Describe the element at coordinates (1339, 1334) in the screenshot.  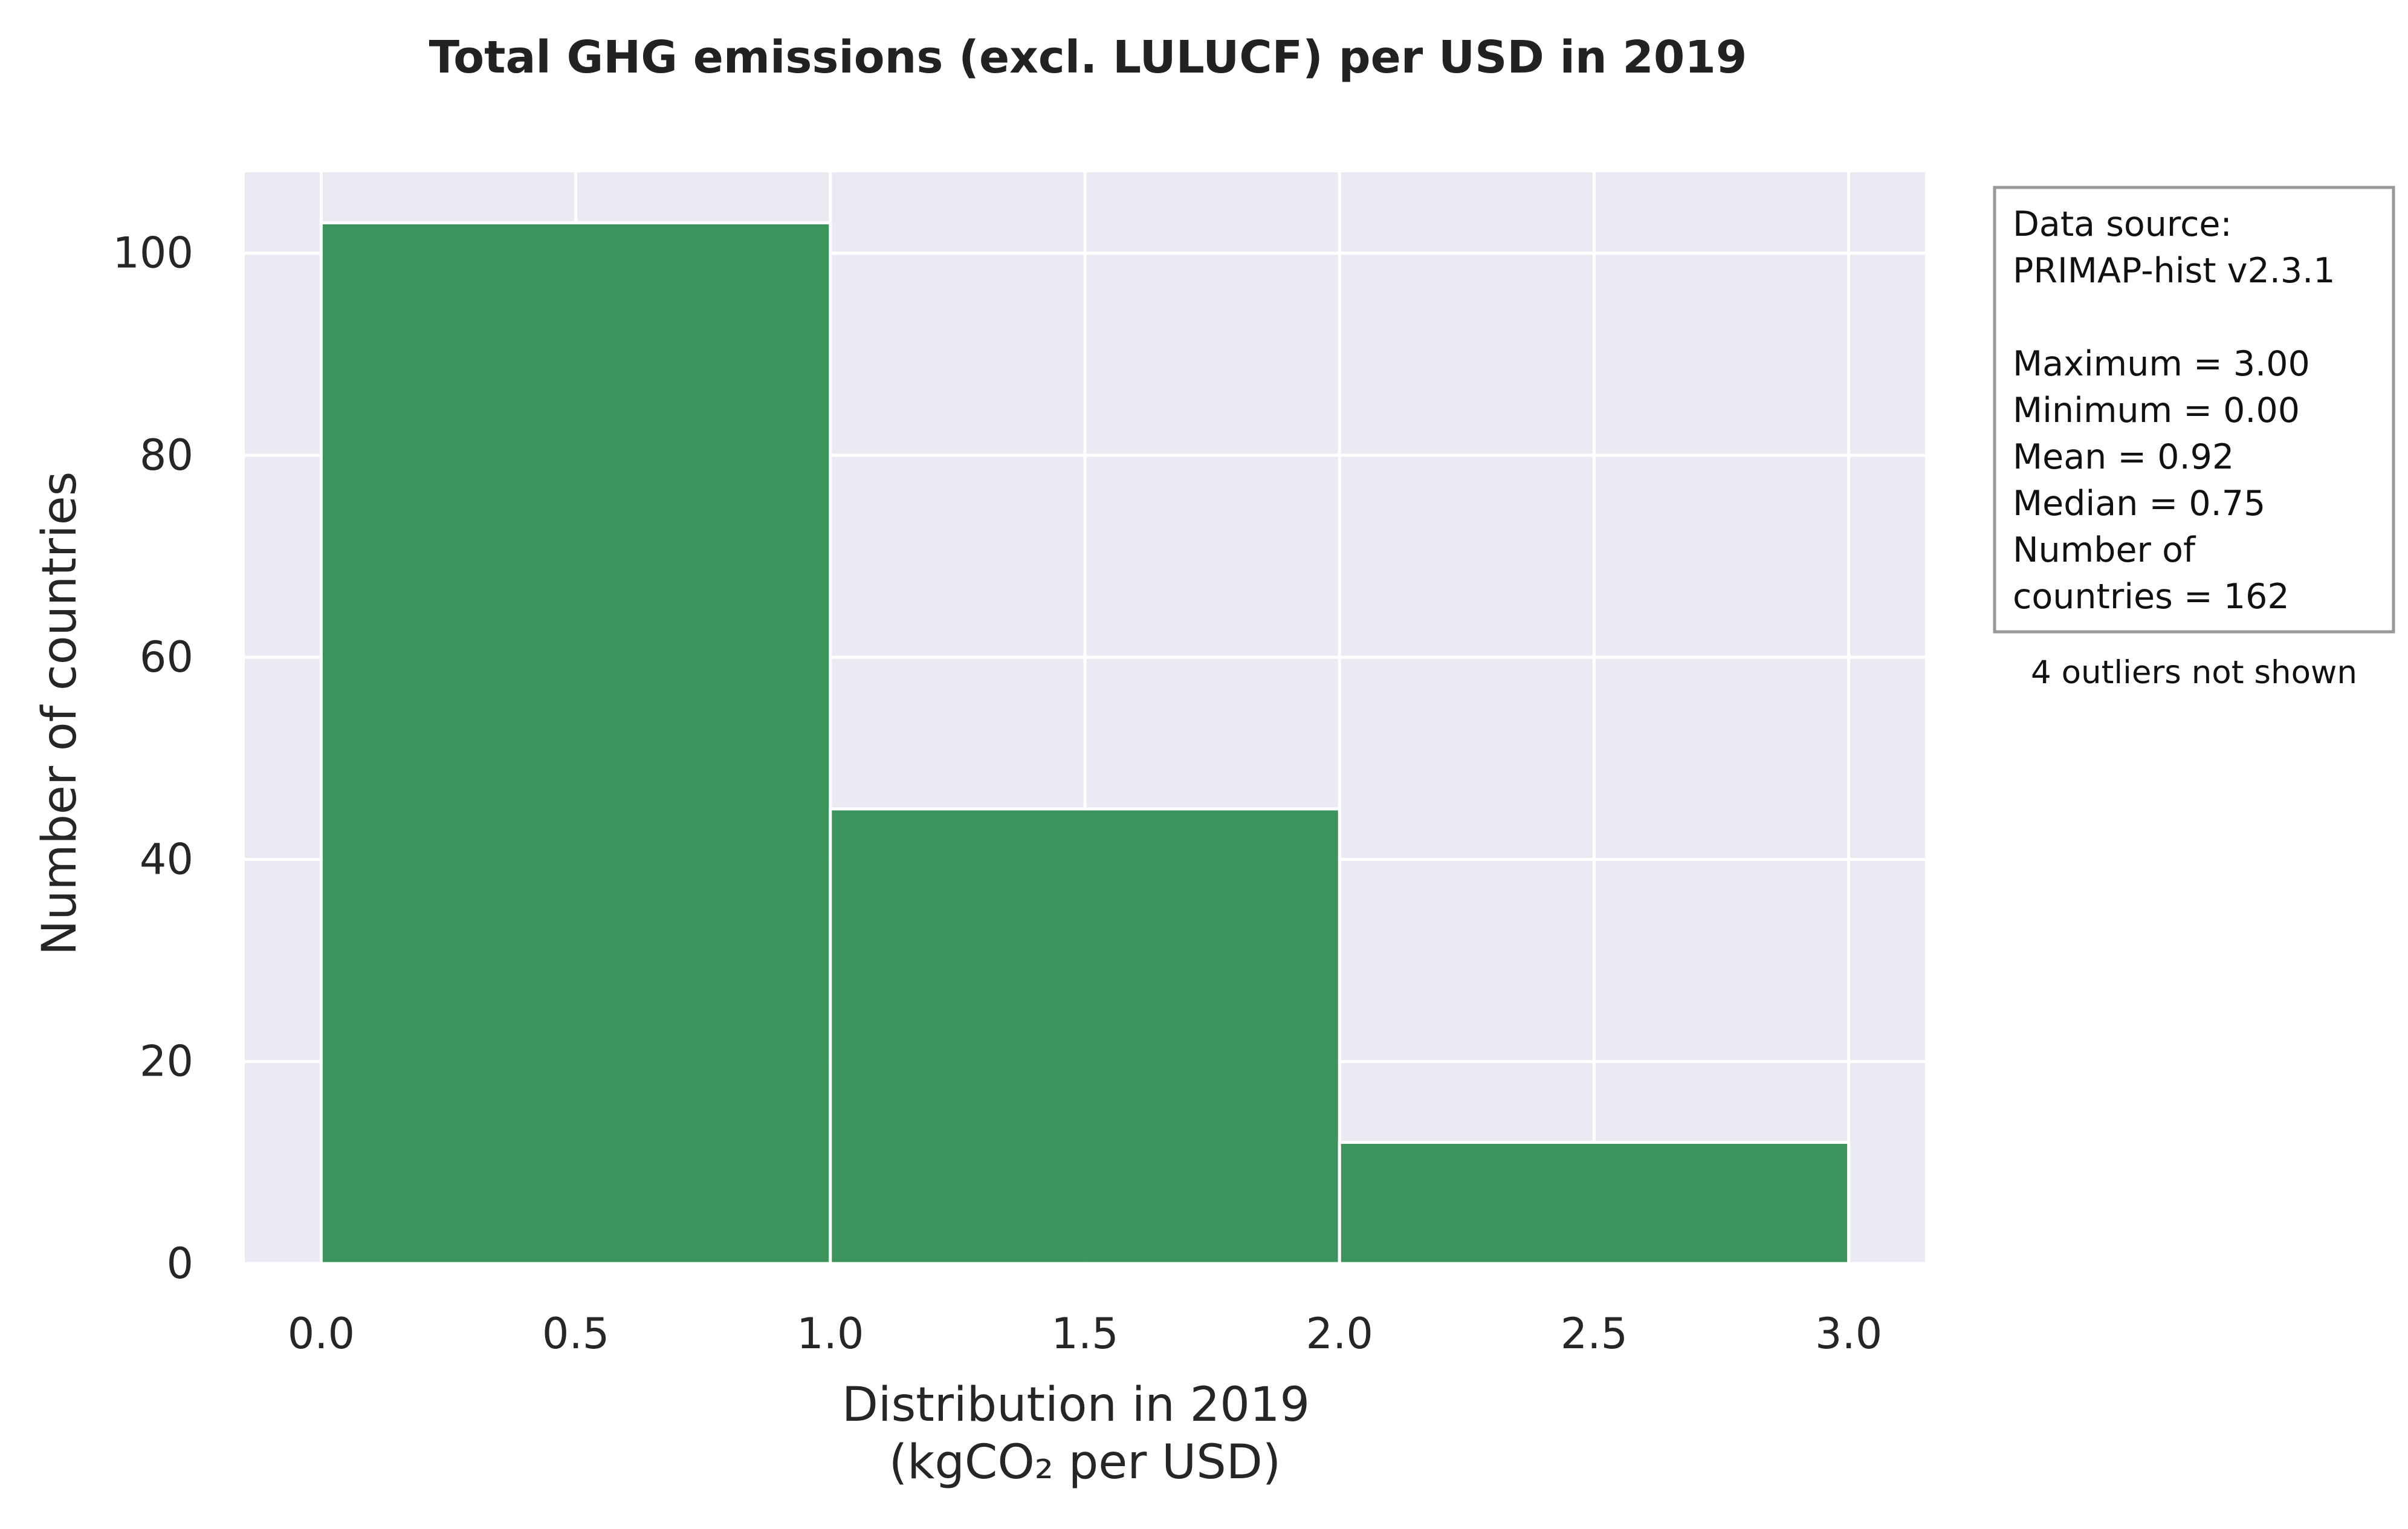
I see `x-tick-label: 2.0` at that location.